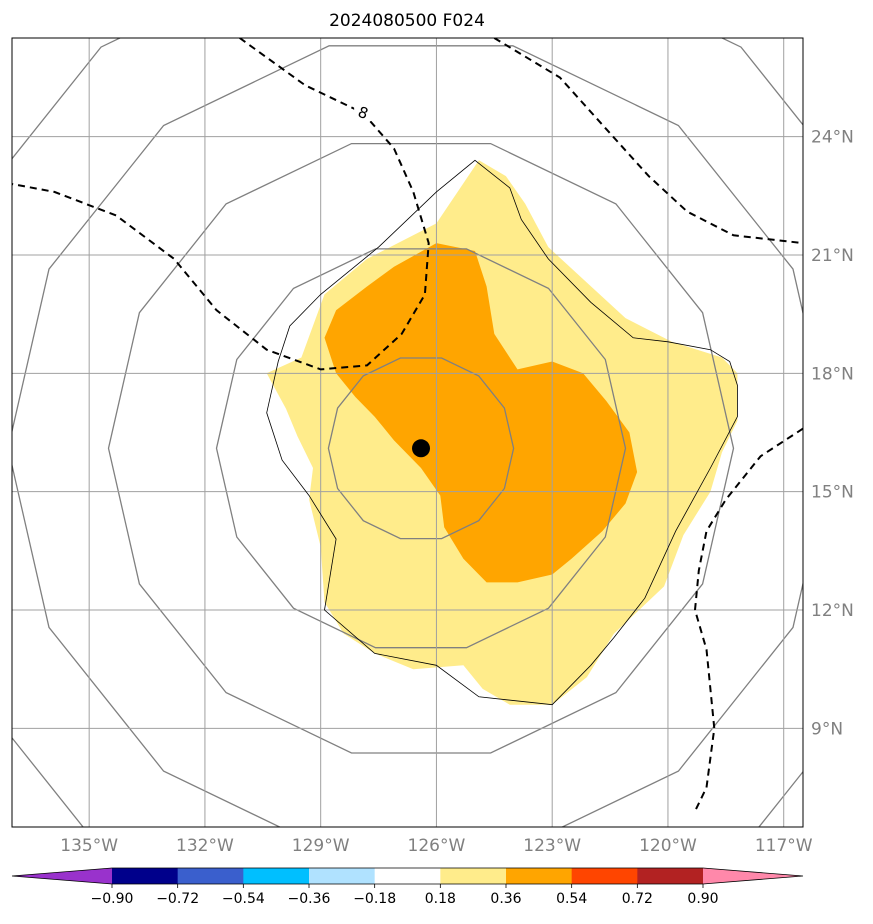  Describe the element at coordinates (309, 899) in the screenshot. I see `colorbar-tick-label-3: −0.36` at that location.